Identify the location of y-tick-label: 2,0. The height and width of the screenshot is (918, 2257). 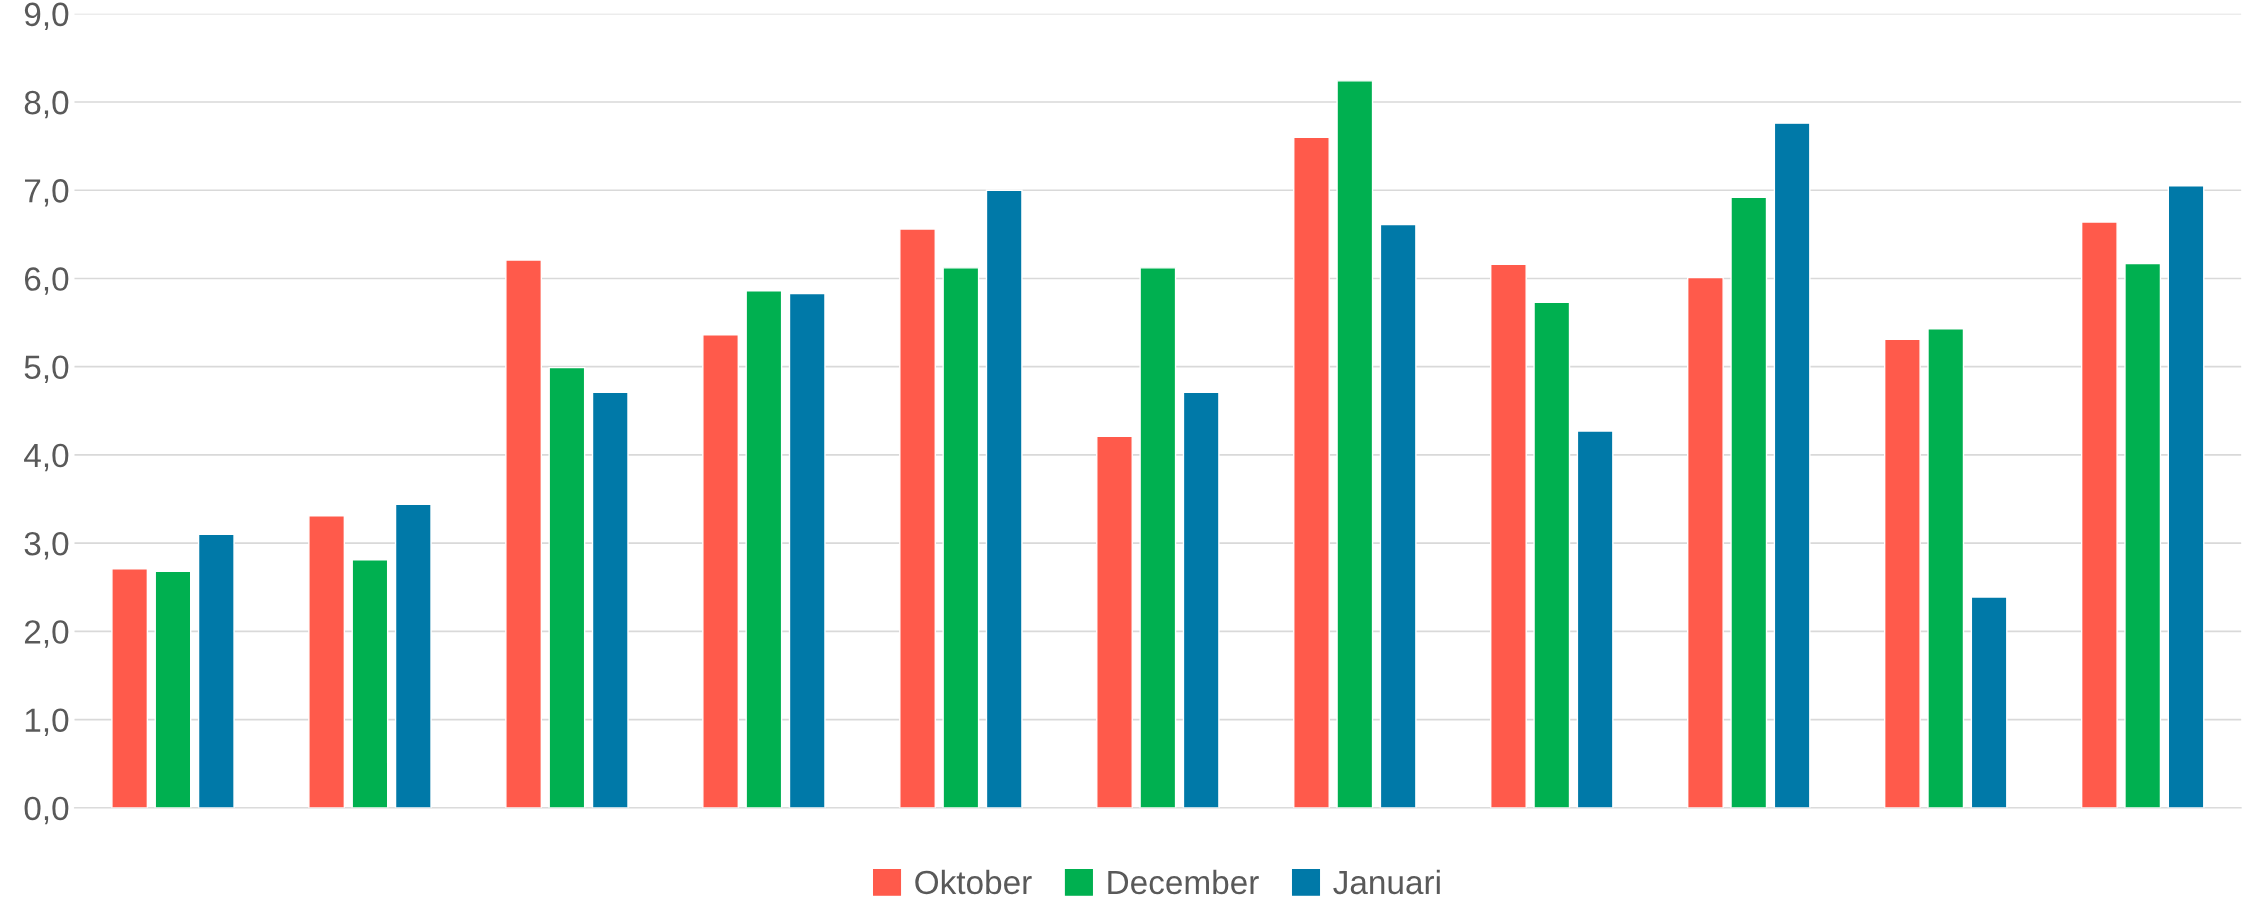
(46, 634).